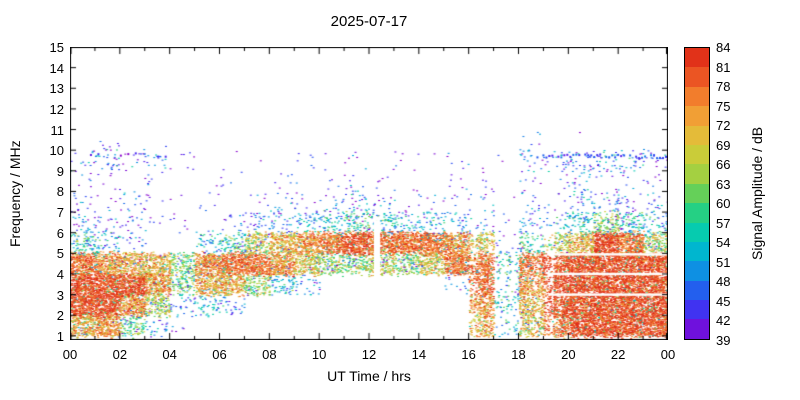 The image size is (800, 400). What do you see at coordinates (468, 354) in the screenshot?
I see `x-tick-label: 16` at bounding box center [468, 354].